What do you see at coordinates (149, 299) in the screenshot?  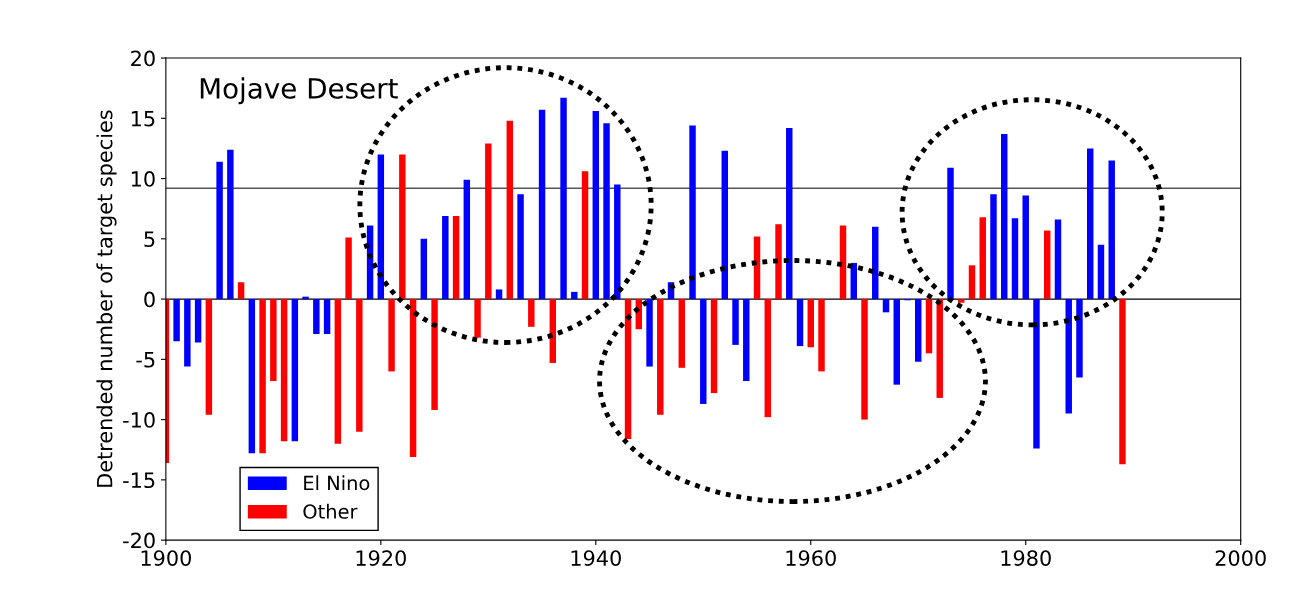 I see `y-tick-label: 0` at bounding box center [149, 299].